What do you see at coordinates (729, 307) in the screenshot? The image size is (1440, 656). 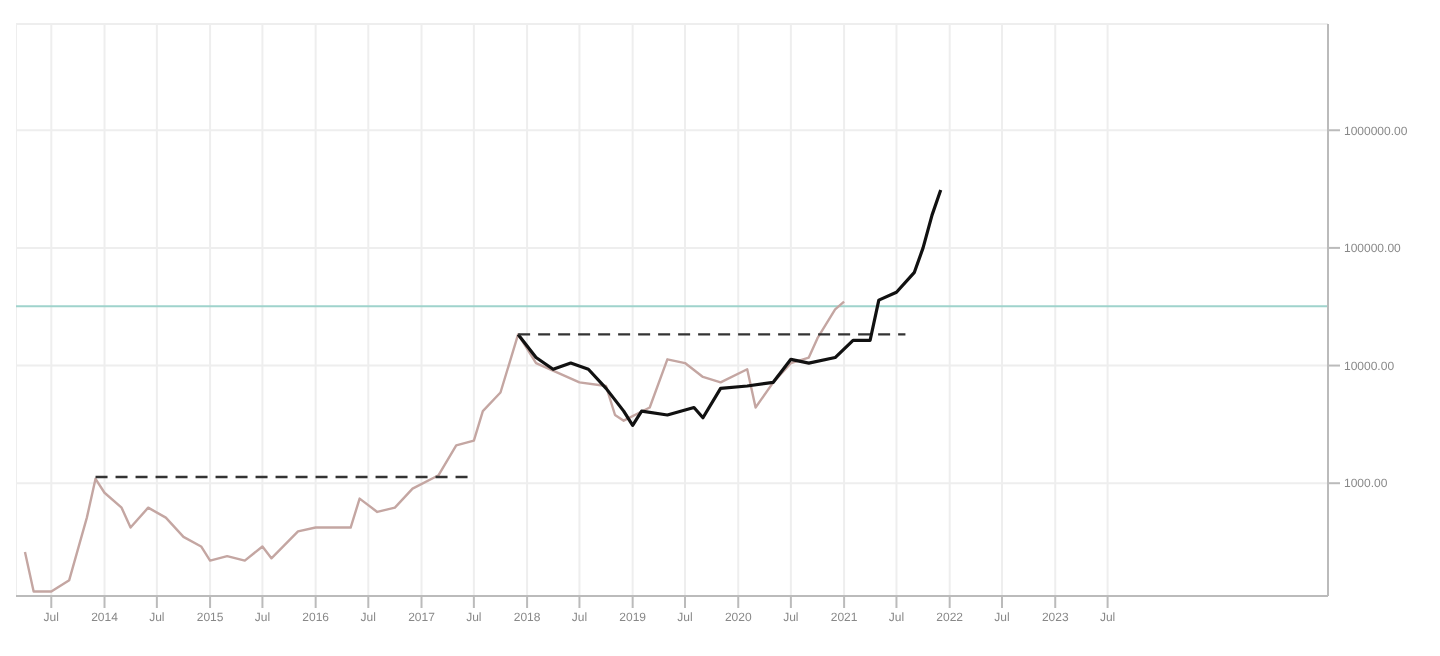 I see `line-series` at bounding box center [729, 307].